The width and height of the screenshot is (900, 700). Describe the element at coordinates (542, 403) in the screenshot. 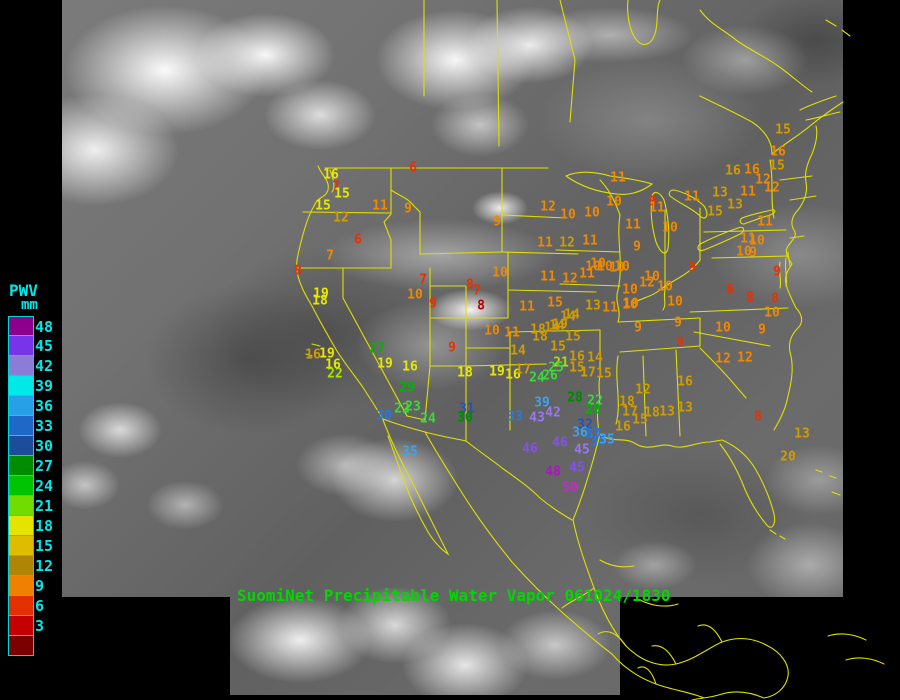

I see `station-pwv-value: 39` at that location.